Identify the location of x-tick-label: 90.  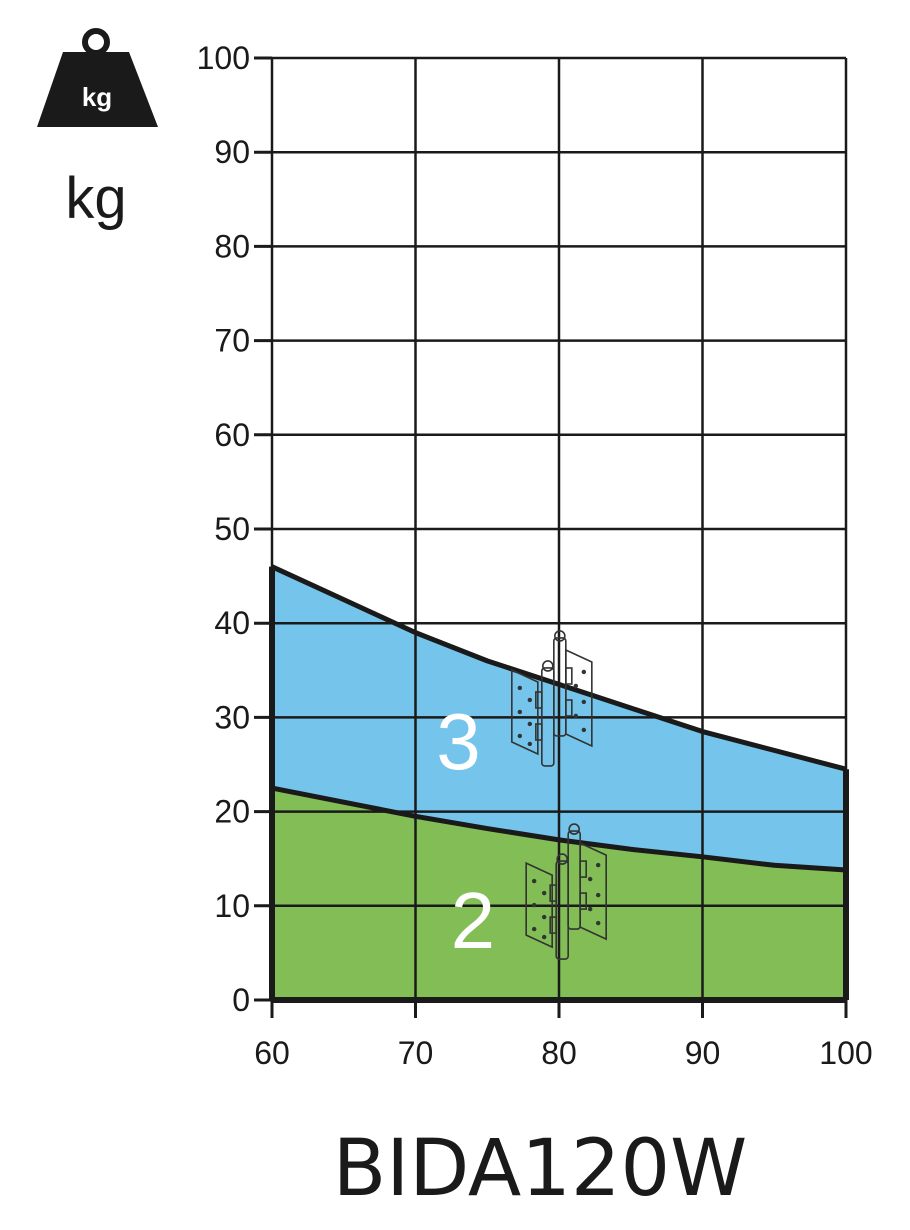
(703, 1053).